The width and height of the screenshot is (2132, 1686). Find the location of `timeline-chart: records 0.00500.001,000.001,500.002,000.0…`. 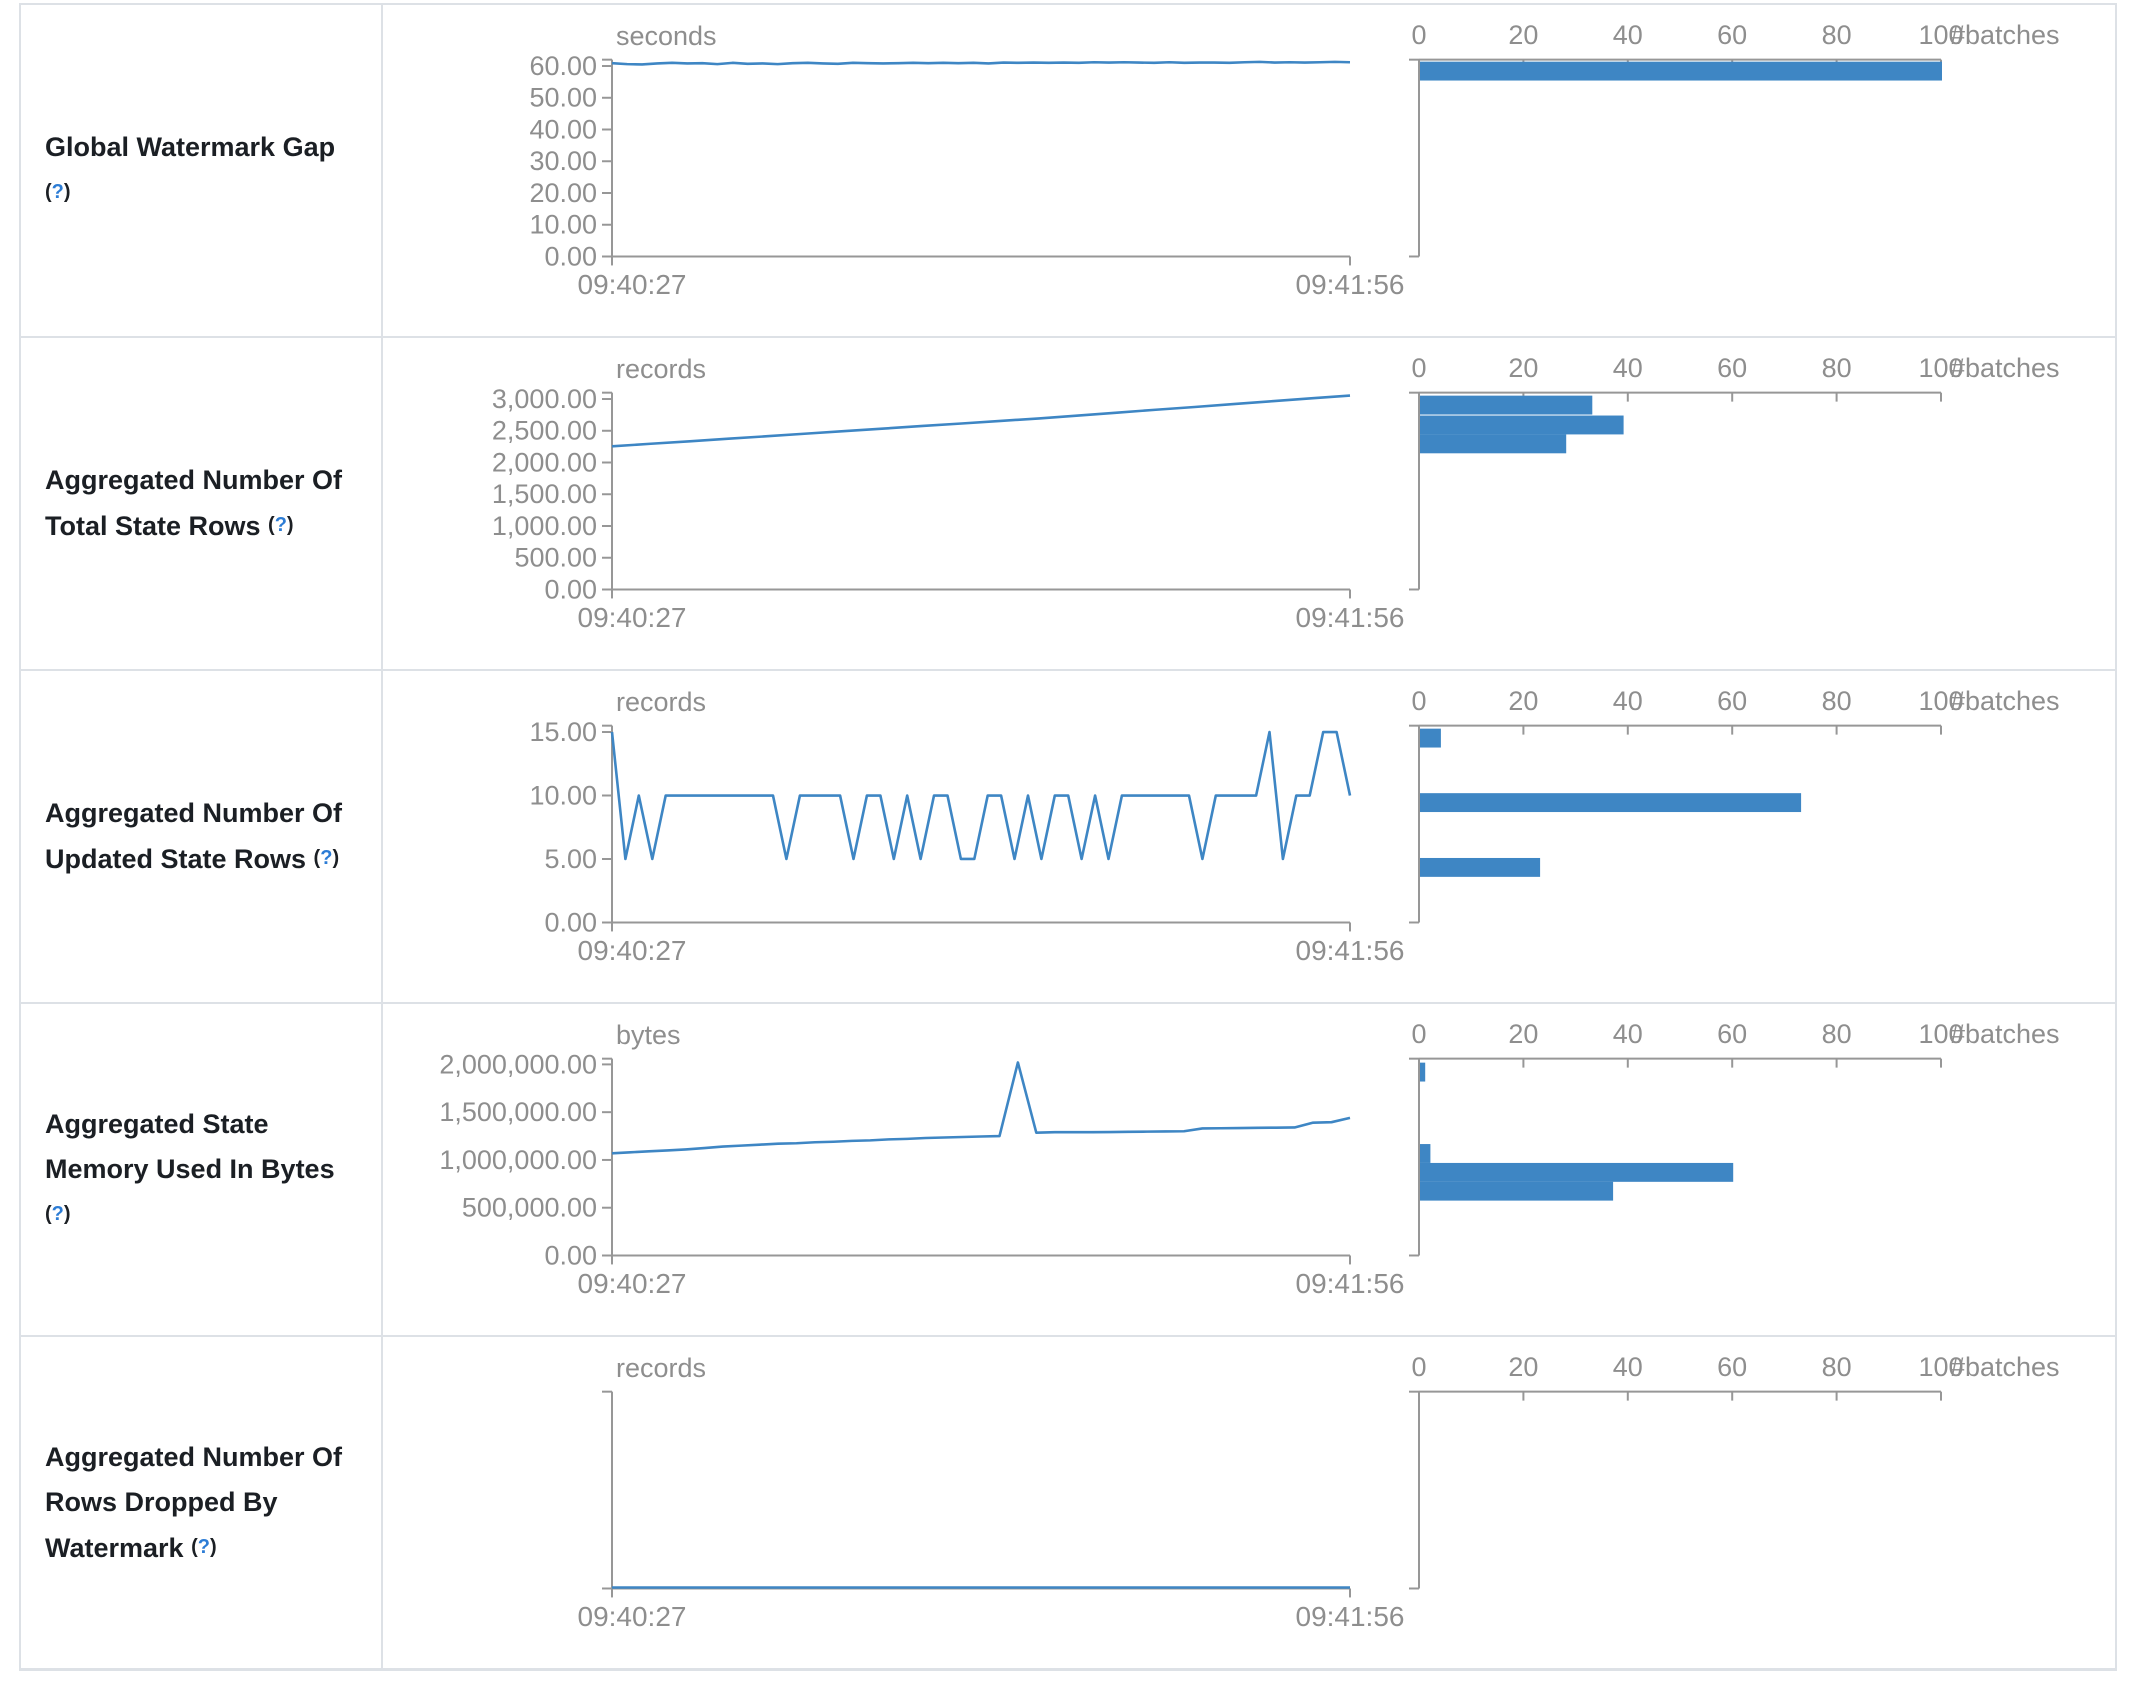

timeline-chart: records 0.00500.001,000.001,500.002,000.0… is located at coordinates (948, 493).